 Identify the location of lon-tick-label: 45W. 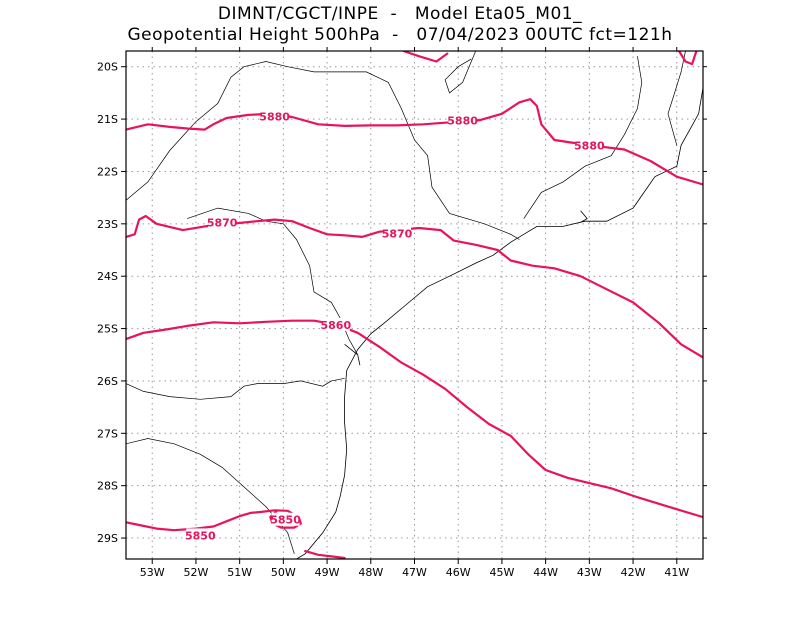
(501, 572).